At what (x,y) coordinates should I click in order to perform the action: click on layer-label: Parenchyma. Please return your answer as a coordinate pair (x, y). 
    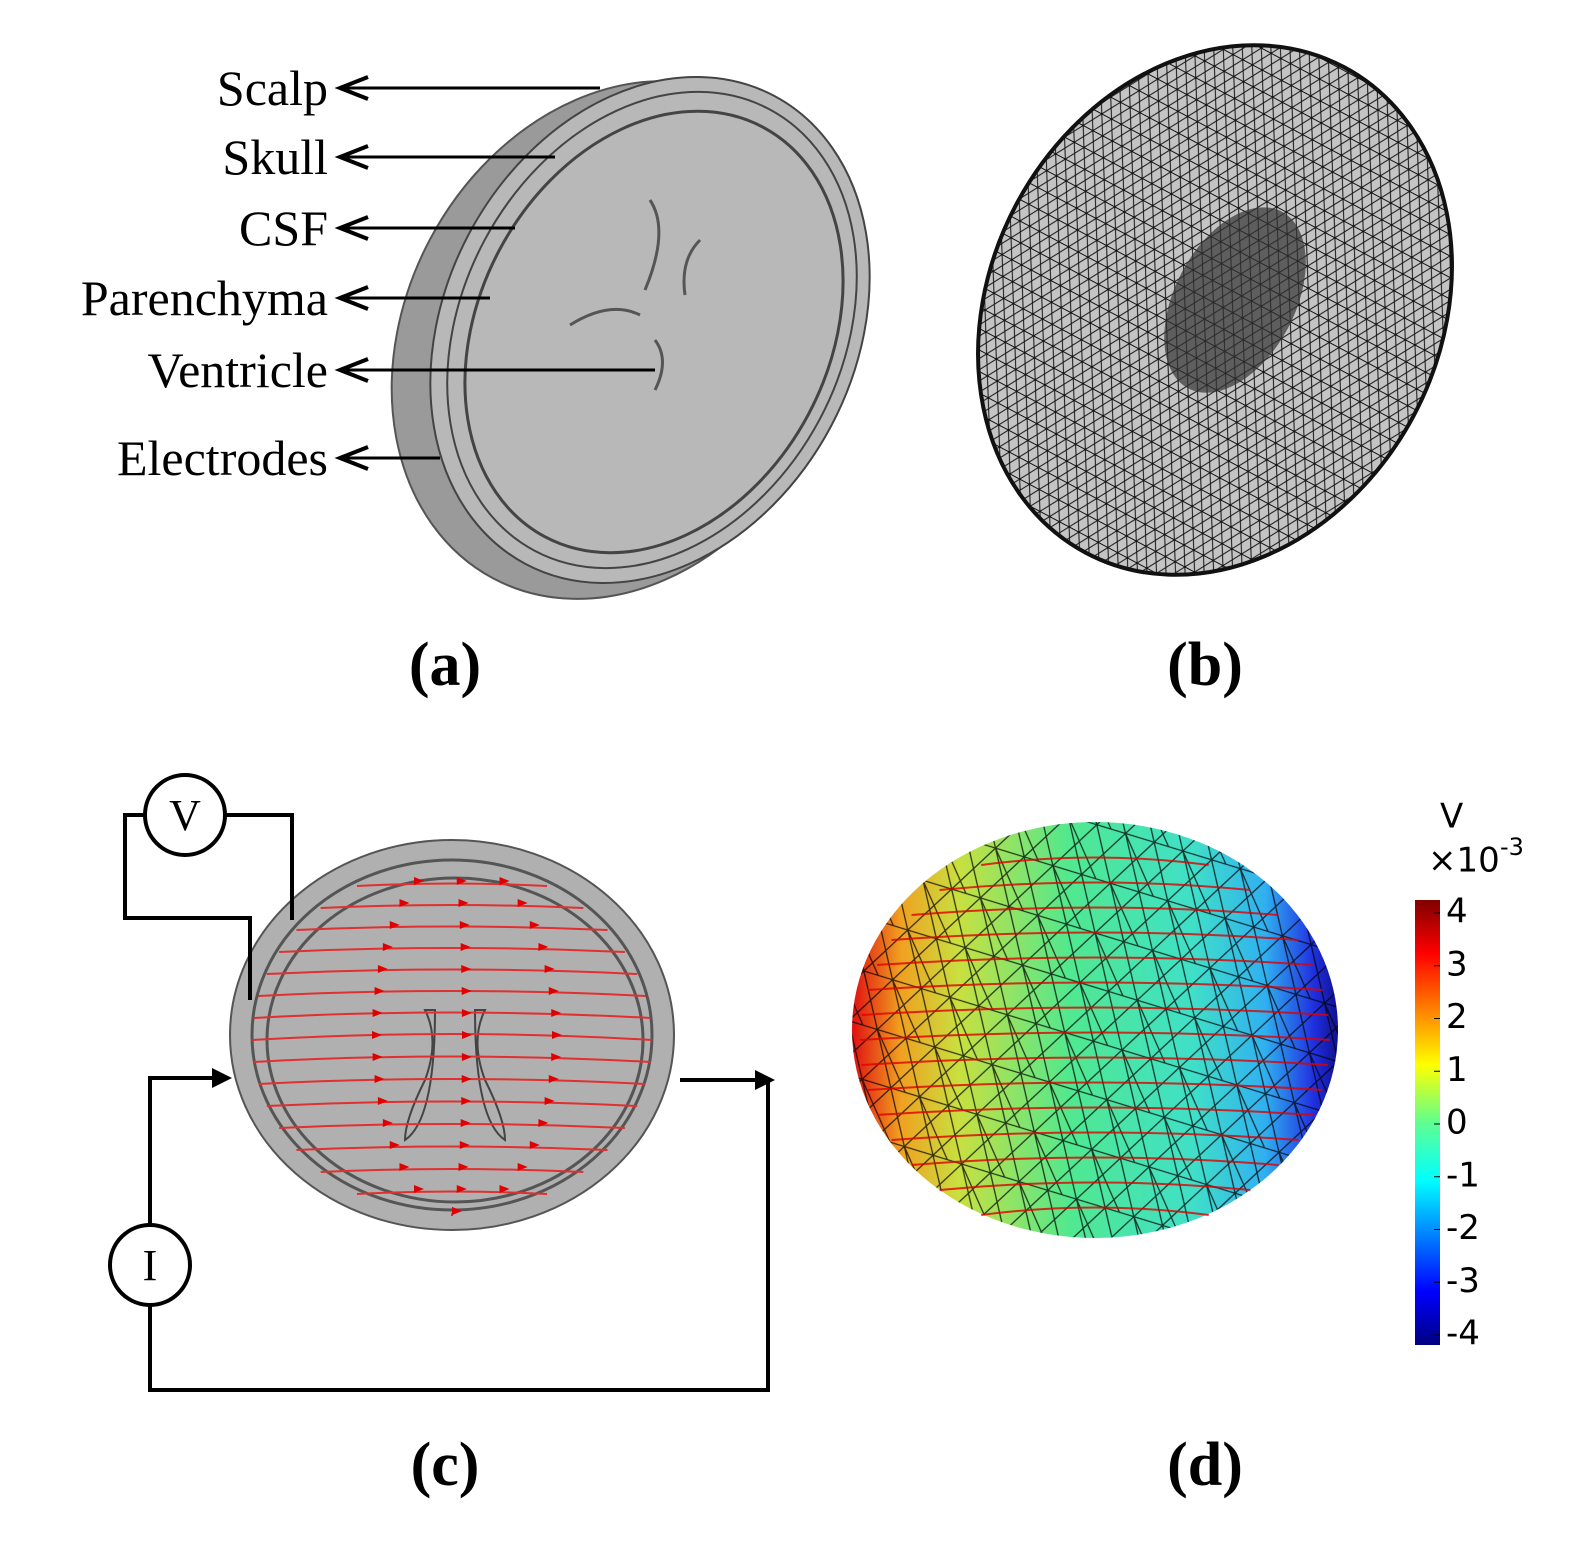
    Looking at the image, I should click on (204, 298).